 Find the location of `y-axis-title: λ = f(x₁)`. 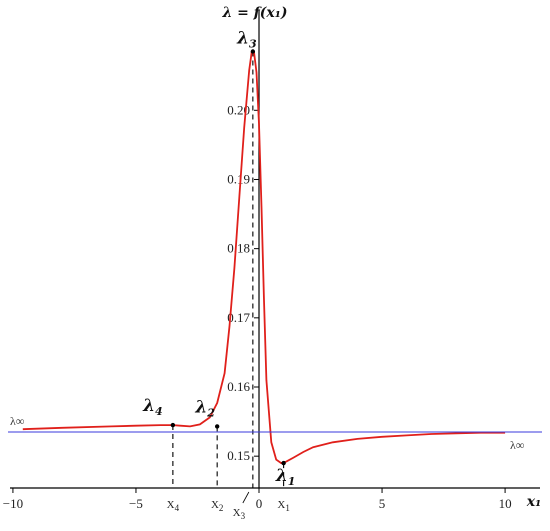

y-axis-title: λ = f(x₁) is located at coordinates (254, 13).